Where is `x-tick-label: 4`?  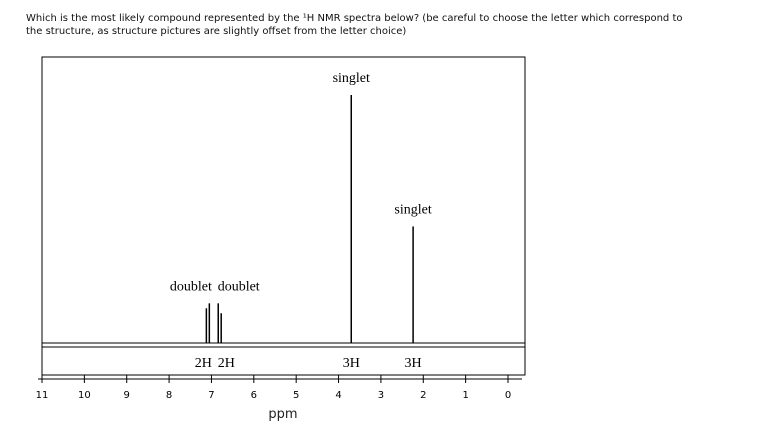 x-tick-label: 4 is located at coordinates (338, 395).